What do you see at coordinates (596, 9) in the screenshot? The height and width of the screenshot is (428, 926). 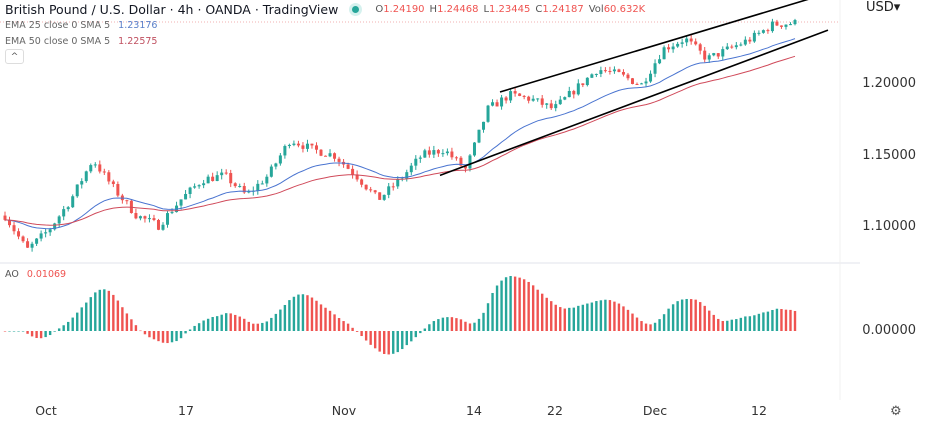 I see `ohlc-key: Vol` at bounding box center [596, 9].